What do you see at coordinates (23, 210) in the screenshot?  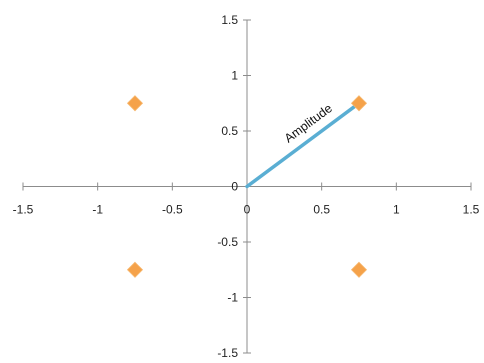 I see `x-tick-label: -1.5` at bounding box center [23, 210].